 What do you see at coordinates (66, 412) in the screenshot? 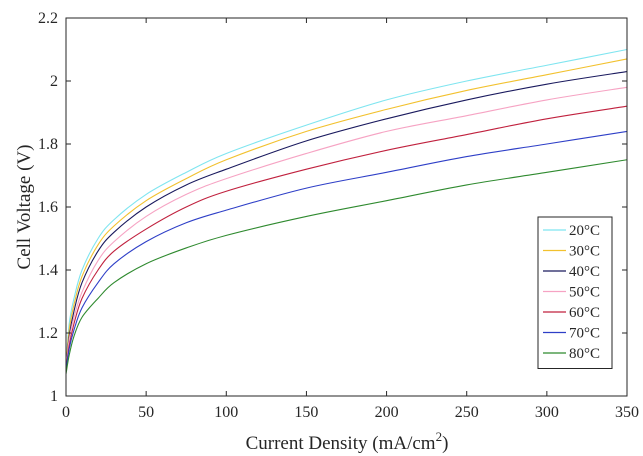
I see `x-tick-label: 0` at bounding box center [66, 412].